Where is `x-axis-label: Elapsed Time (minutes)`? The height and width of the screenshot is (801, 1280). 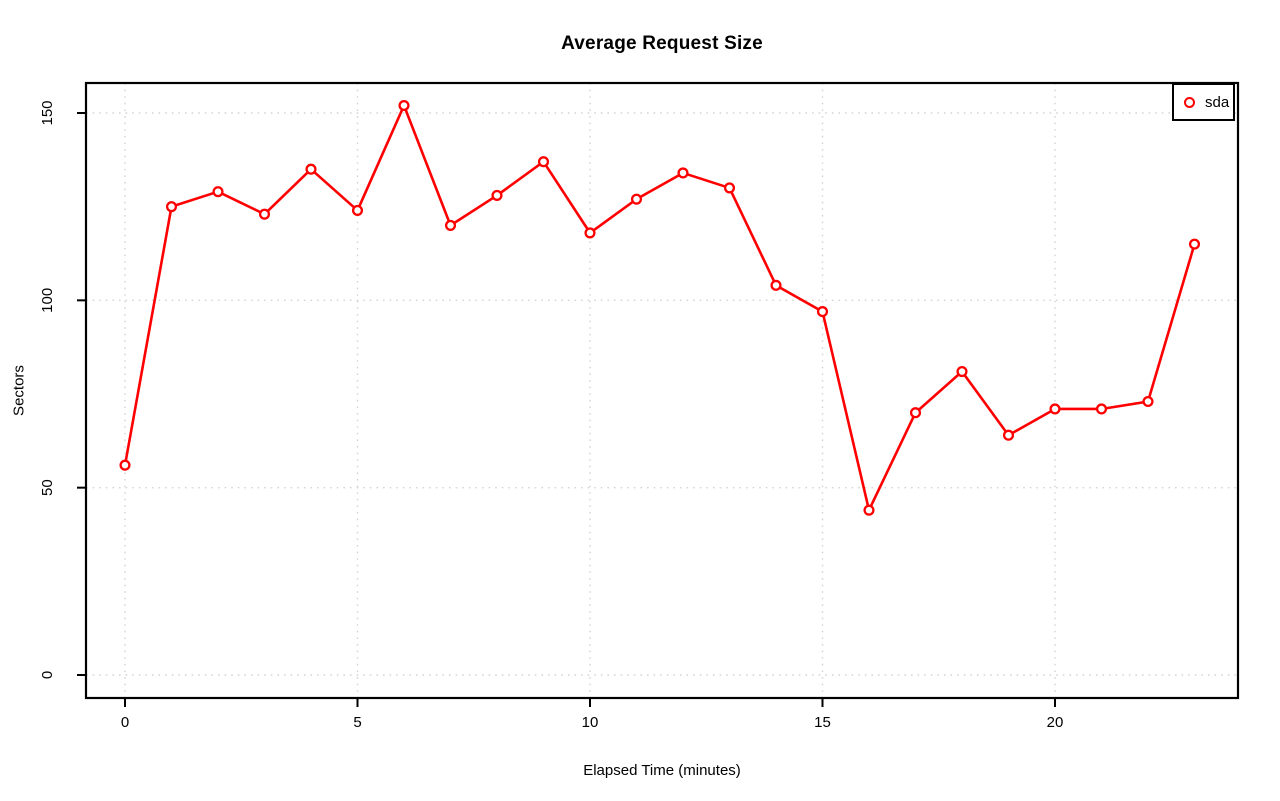
x-axis-label: Elapsed Time (minutes) is located at coordinates (662, 770).